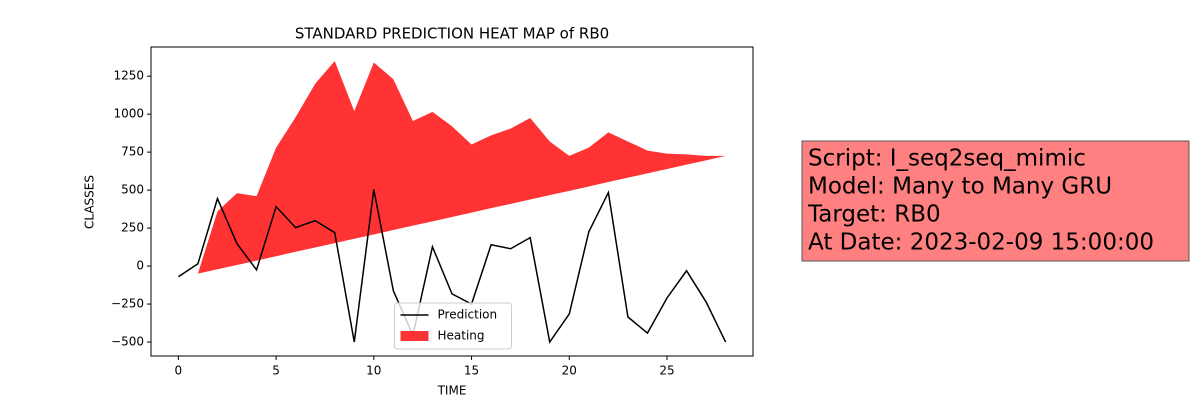 The height and width of the screenshot is (400, 1202). I want to click on x-tick-label: 25, so click(666, 371).